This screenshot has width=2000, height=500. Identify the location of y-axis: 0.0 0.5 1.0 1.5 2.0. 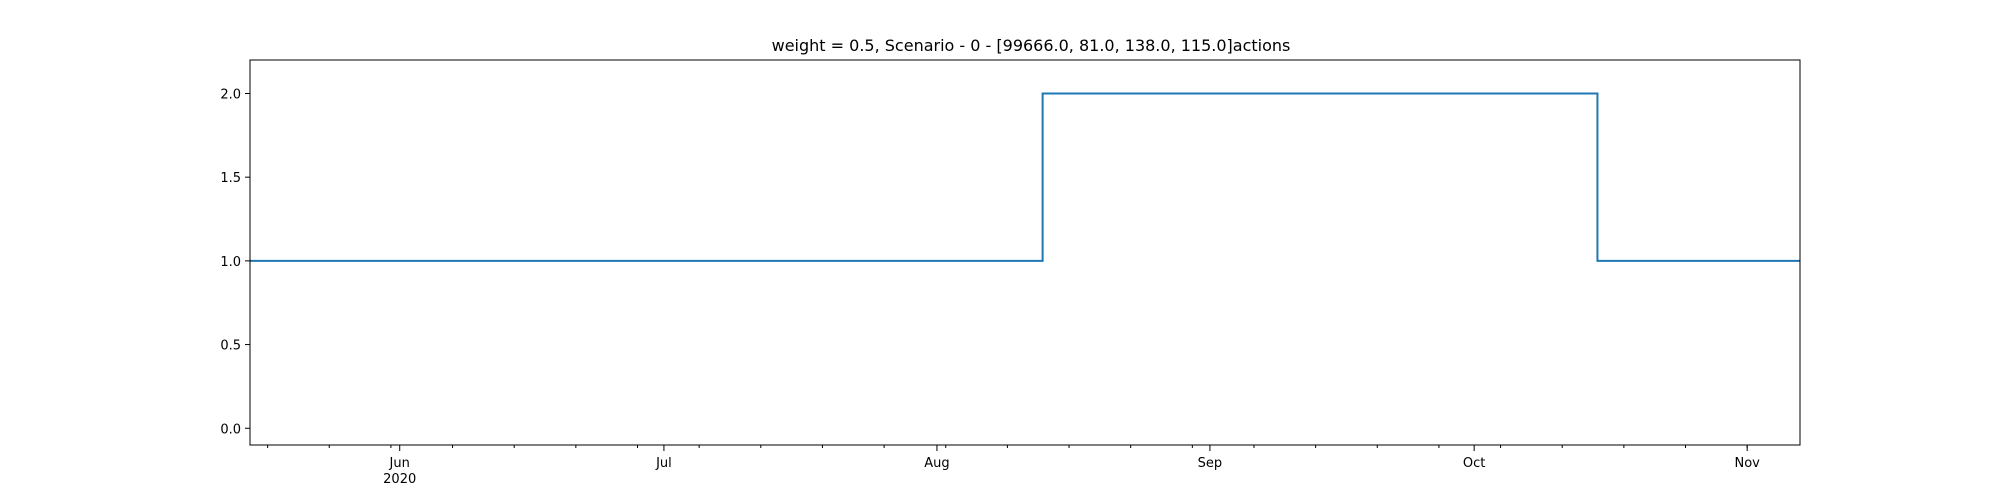
(235, 262).